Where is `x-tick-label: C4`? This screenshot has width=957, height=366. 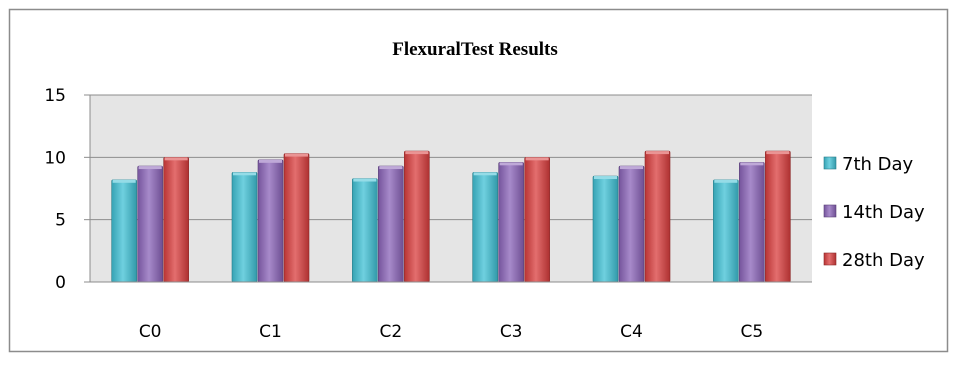
x-tick-label: C4 is located at coordinates (631, 332).